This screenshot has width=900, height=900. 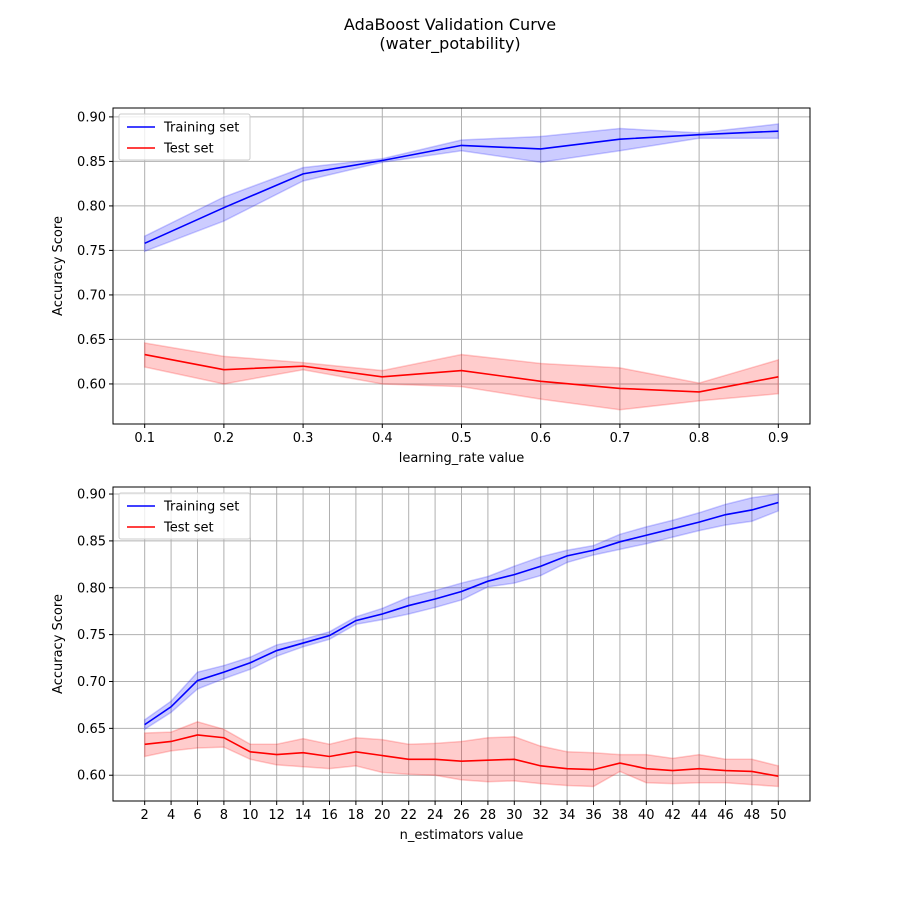 I want to click on training-series-line, so click(x=461, y=187).